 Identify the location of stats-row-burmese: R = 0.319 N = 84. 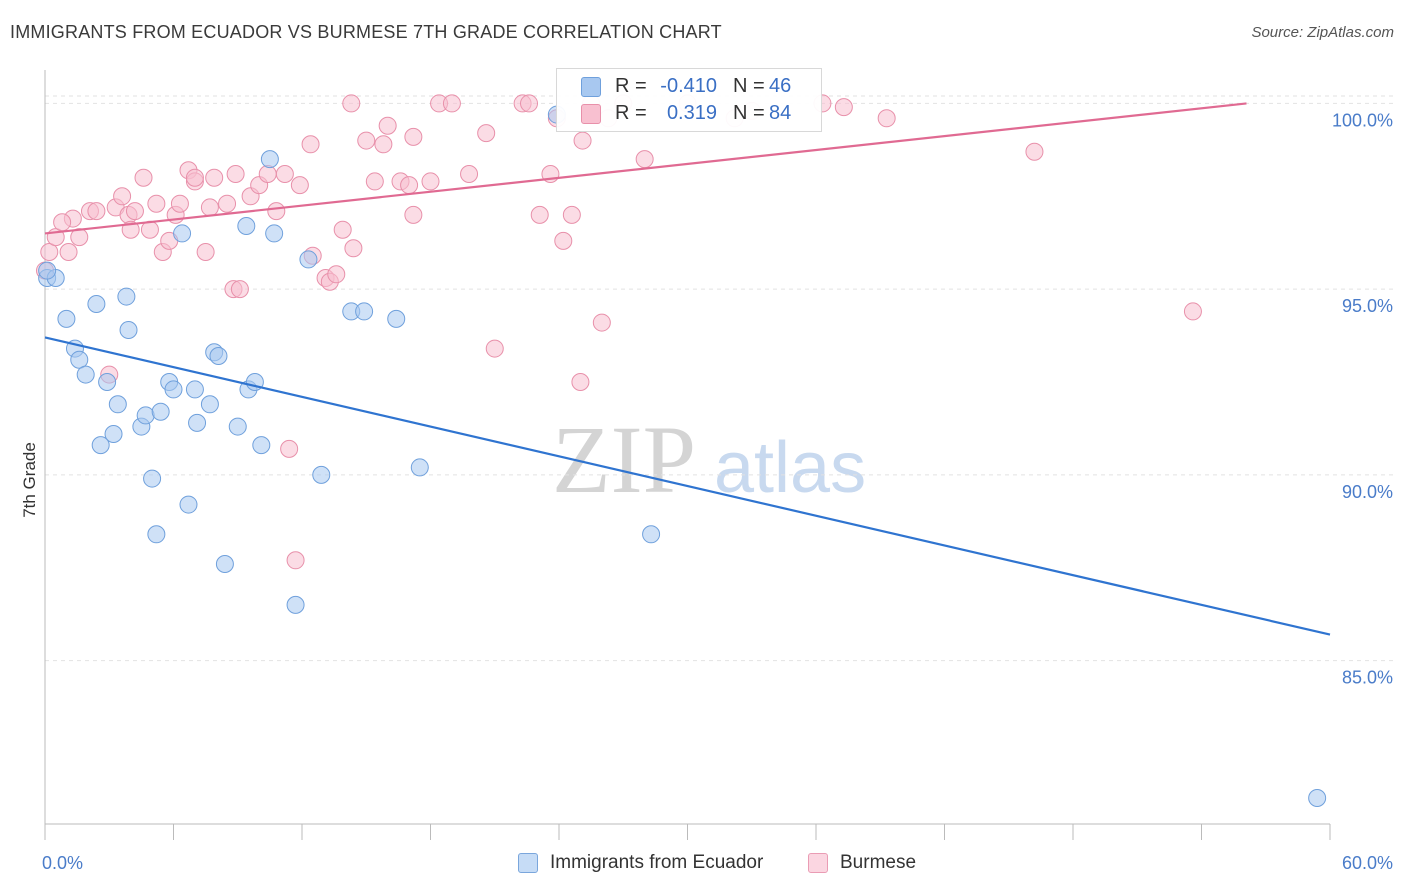
(689, 114).